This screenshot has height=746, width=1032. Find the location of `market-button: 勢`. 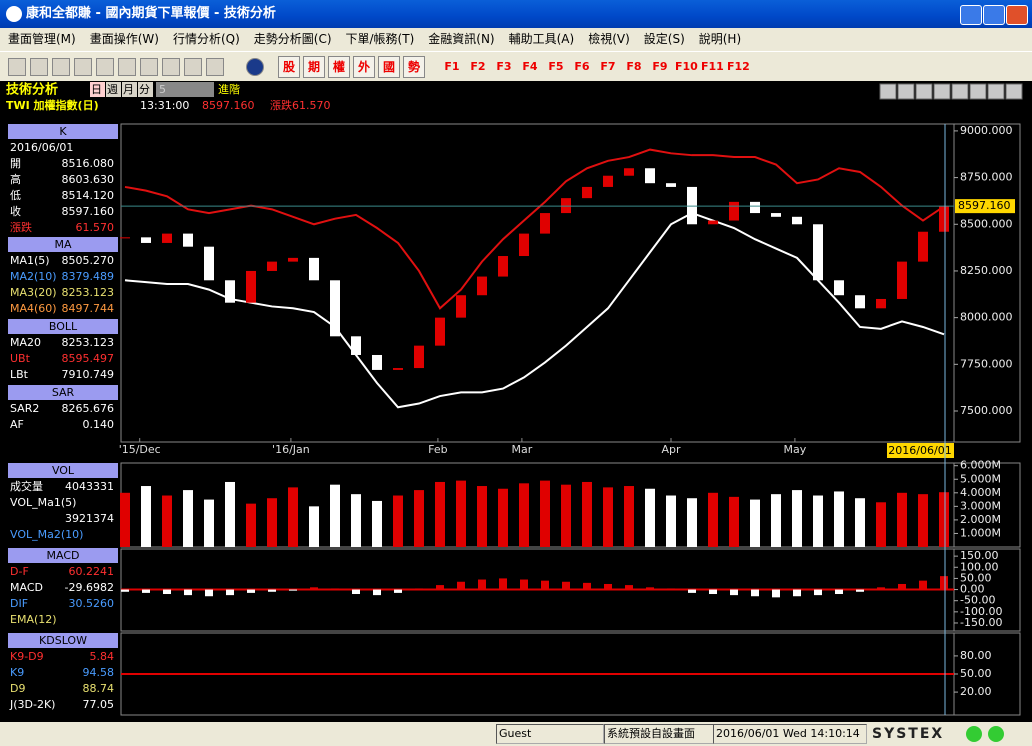

market-button: 勢 is located at coordinates (414, 66).